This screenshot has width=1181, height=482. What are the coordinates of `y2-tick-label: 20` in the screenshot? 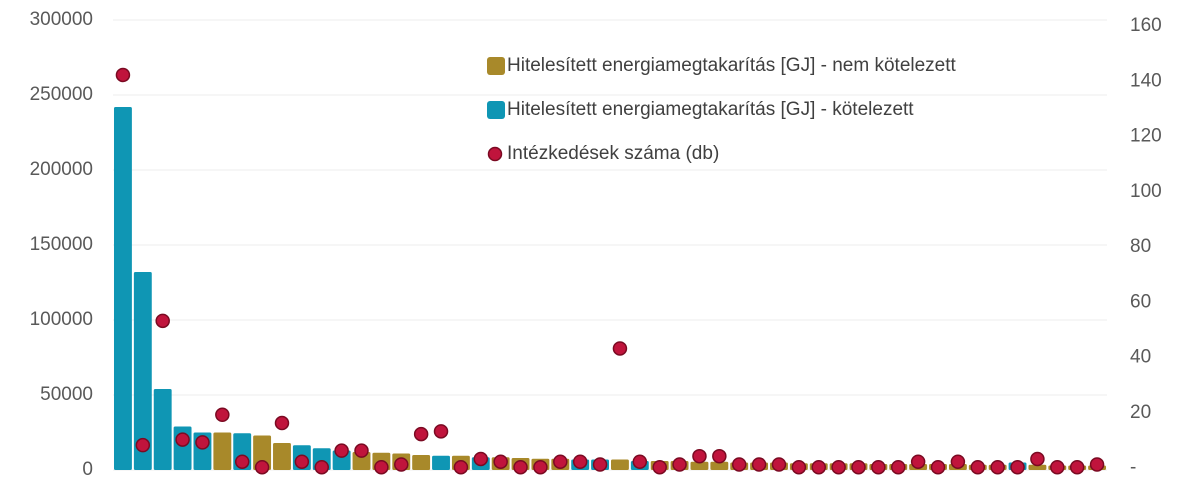 It's located at (1140, 412).